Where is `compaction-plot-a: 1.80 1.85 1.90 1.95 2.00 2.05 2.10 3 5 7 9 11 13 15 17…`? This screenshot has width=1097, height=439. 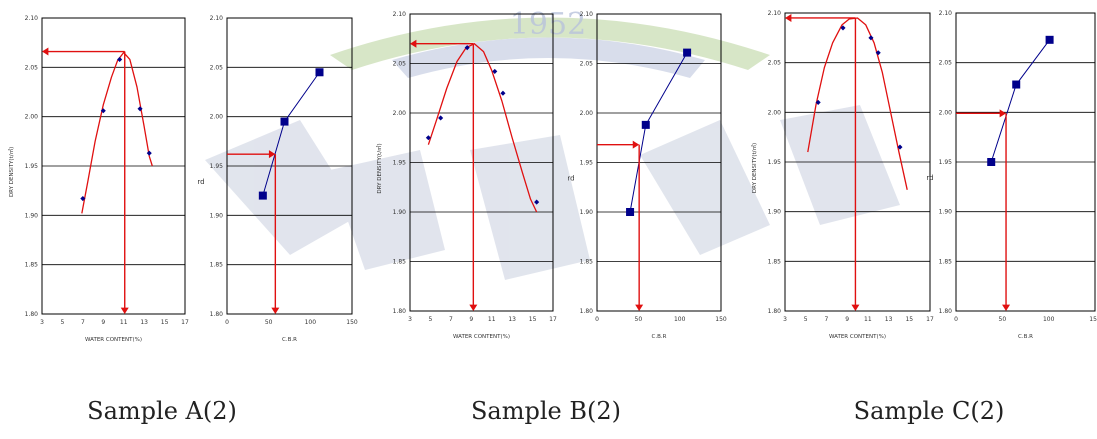
compaction-plot-a: 1.80 1.85 1.90 1.95 2.00 2.05 2.10 3 5 7 9 11 13 15 17… is located at coordinates (98, 179).